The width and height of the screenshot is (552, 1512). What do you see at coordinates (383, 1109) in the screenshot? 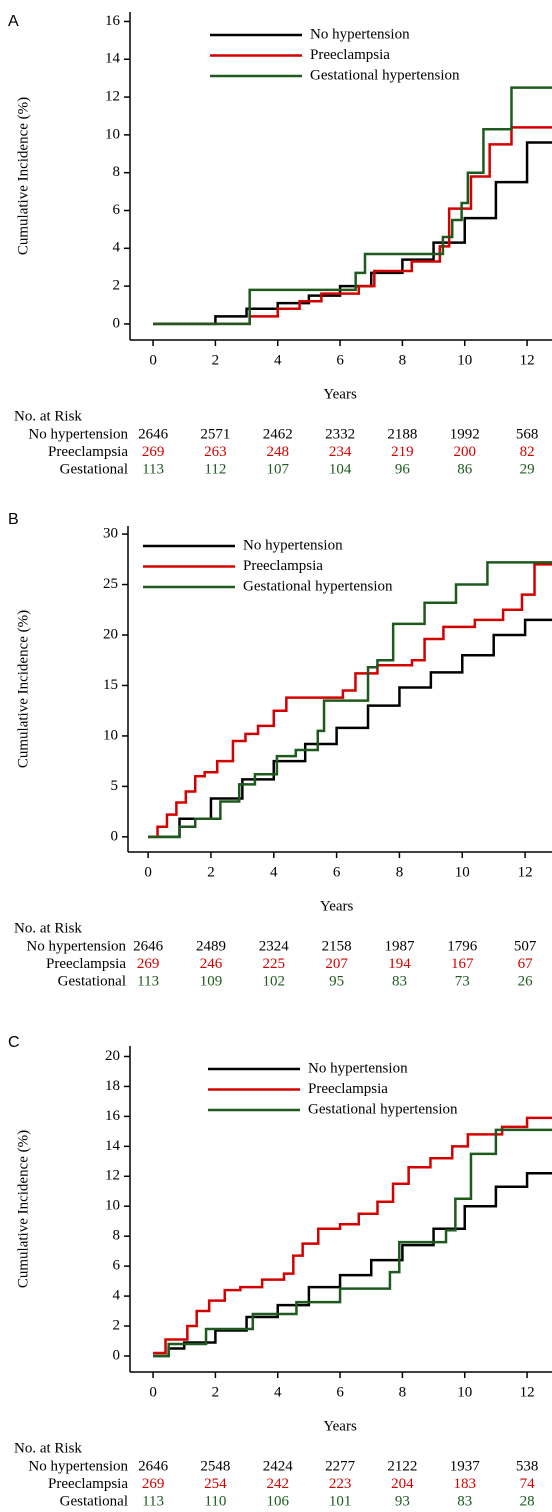
I see `legend-label: Gestational hypertension` at bounding box center [383, 1109].